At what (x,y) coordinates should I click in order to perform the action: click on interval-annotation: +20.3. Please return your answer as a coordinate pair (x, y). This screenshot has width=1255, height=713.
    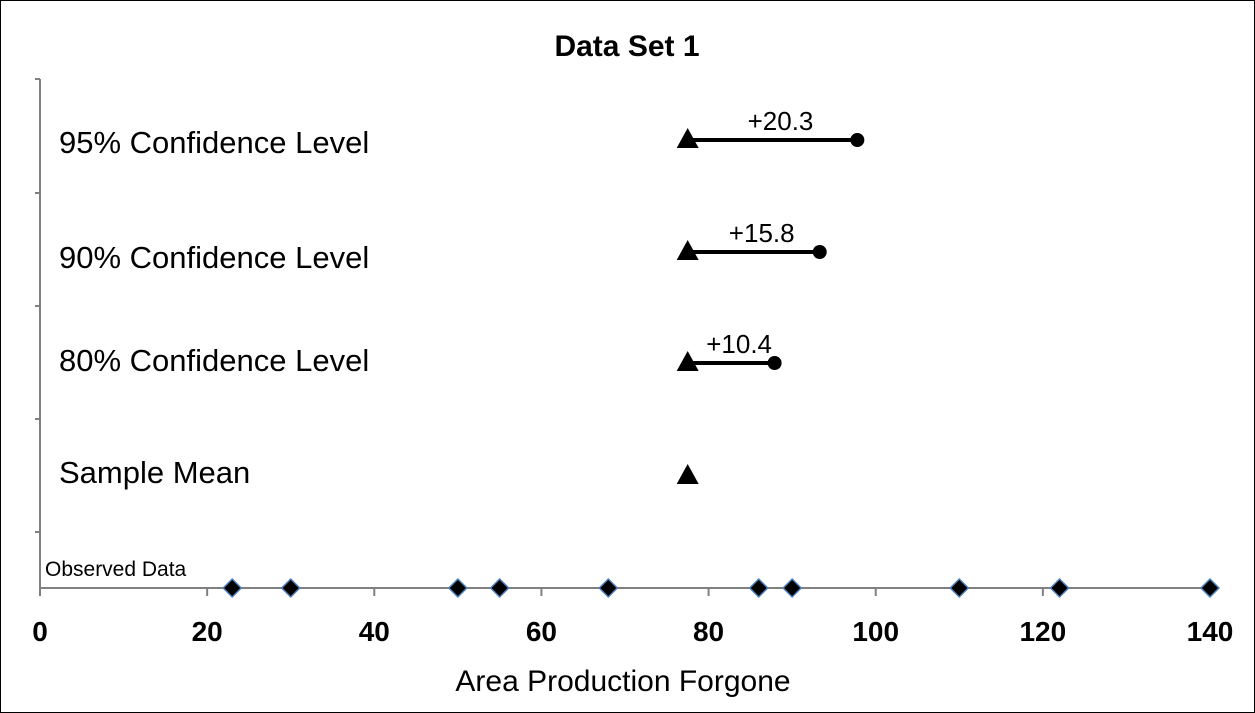
    Looking at the image, I should click on (781, 121).